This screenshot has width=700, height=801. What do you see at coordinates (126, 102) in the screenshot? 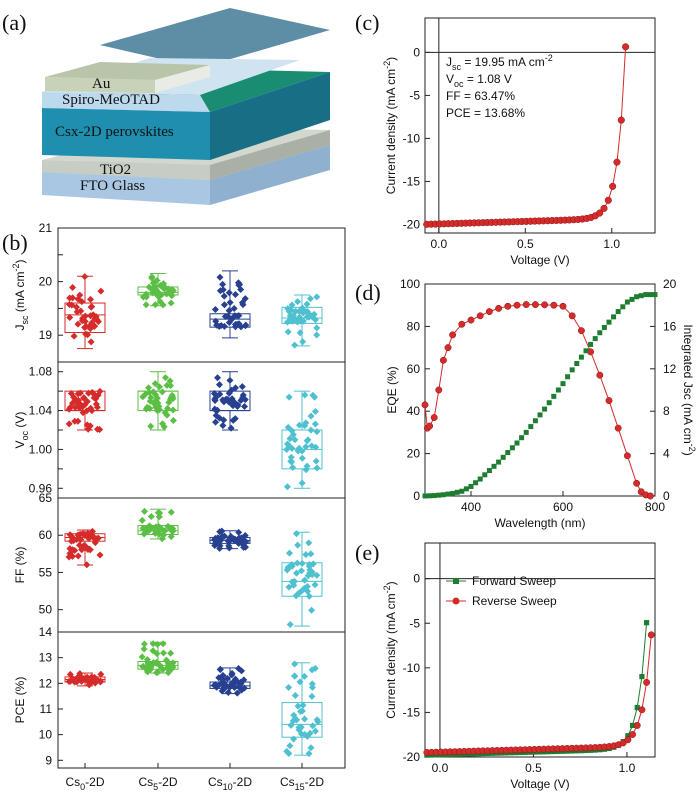
I see `spiro-front` at bounding box center [126, 102].